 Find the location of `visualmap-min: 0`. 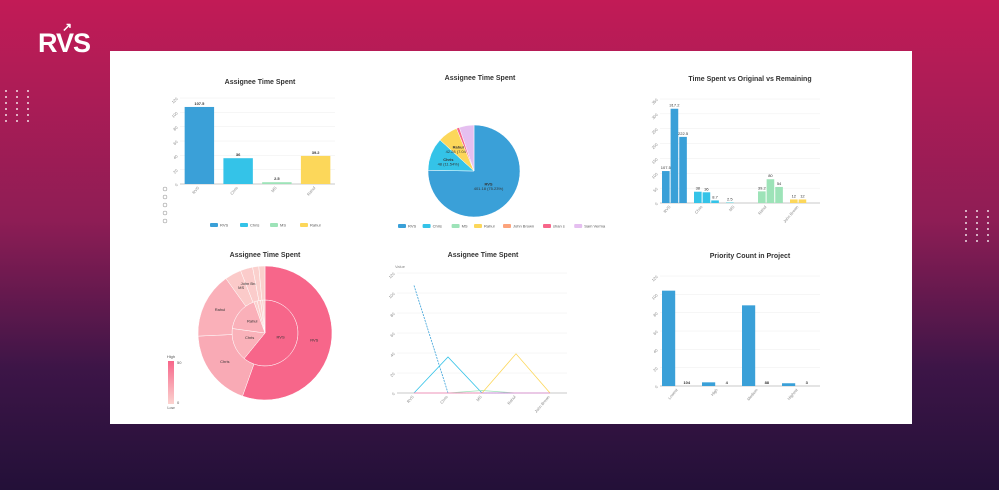

visualmap-min: 0 is located at coordinates (178, 402).